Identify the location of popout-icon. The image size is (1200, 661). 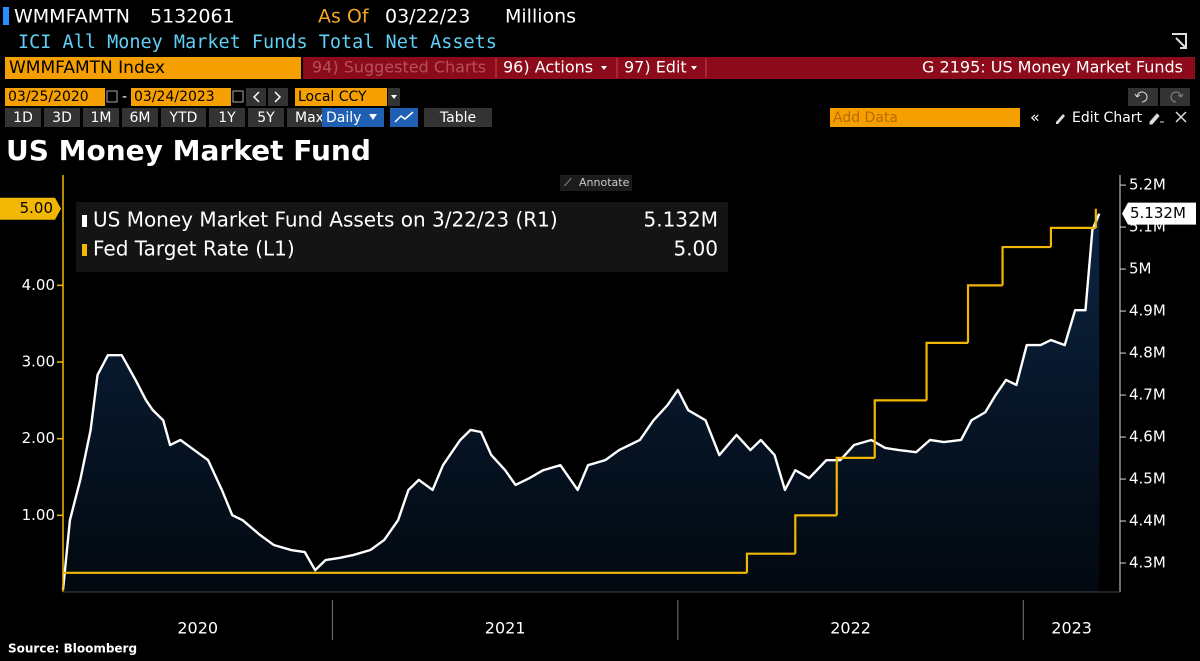
(1179, 41).